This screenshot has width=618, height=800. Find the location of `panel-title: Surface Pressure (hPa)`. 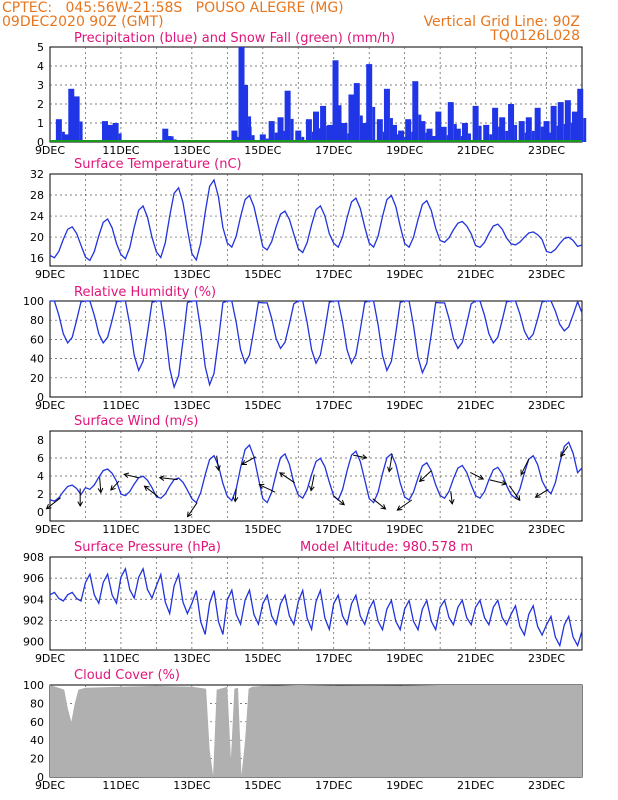

panel-title: Surface Pressure (hPa) is located at coordinates (147, 547).